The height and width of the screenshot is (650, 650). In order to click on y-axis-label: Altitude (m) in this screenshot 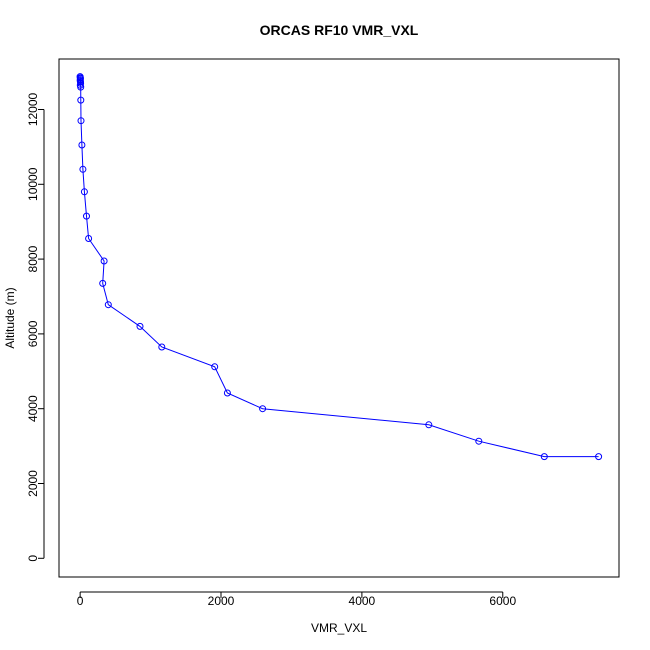, I will do `click(10, 317)`.